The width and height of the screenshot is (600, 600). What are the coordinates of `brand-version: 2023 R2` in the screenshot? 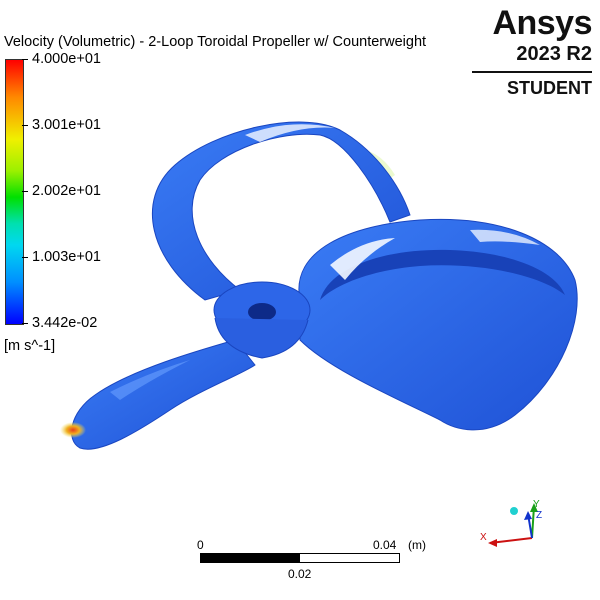 It's located at (554, 54).